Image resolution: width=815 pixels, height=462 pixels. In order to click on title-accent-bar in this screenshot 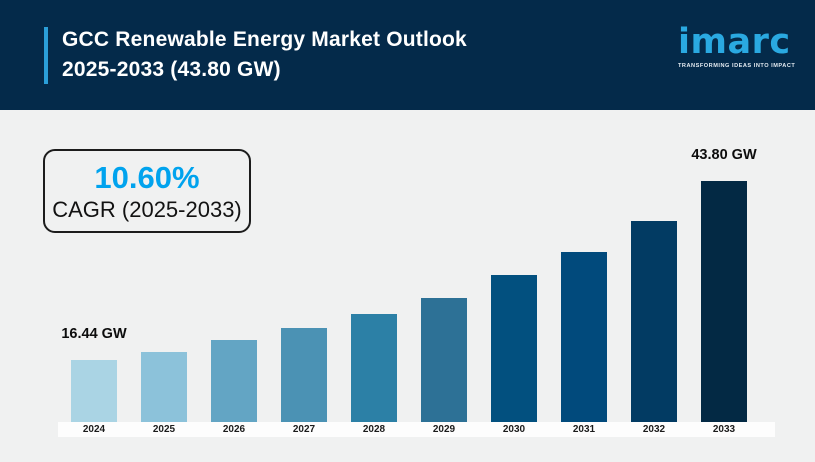, I will do `click(46, 55)`.